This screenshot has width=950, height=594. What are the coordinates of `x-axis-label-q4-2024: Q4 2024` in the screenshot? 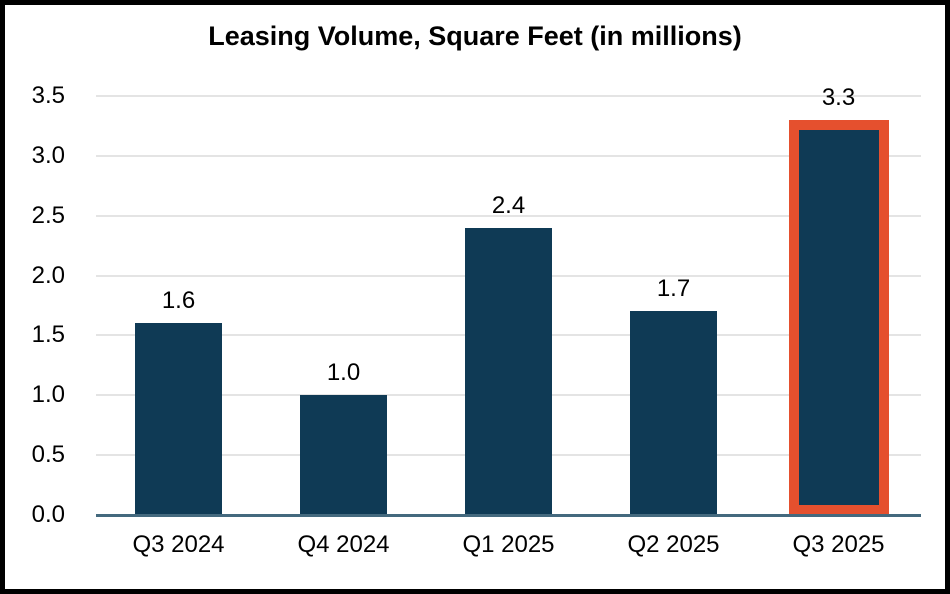 It's located at (343, 544).